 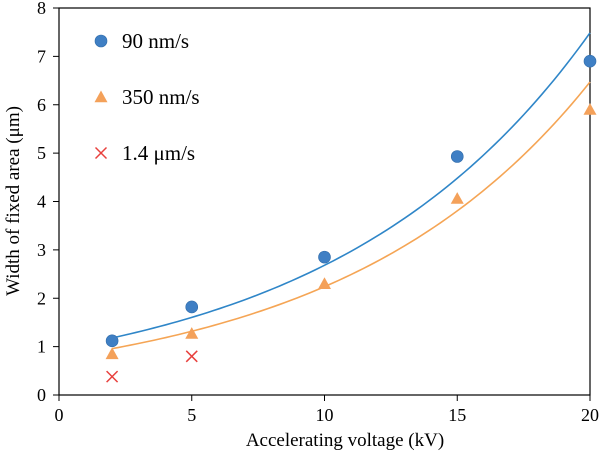 What do you see at coordinates (155, 41) in the screenshot?
I see `legend-label: 90 nm/s` at bounding box center [155, 41].